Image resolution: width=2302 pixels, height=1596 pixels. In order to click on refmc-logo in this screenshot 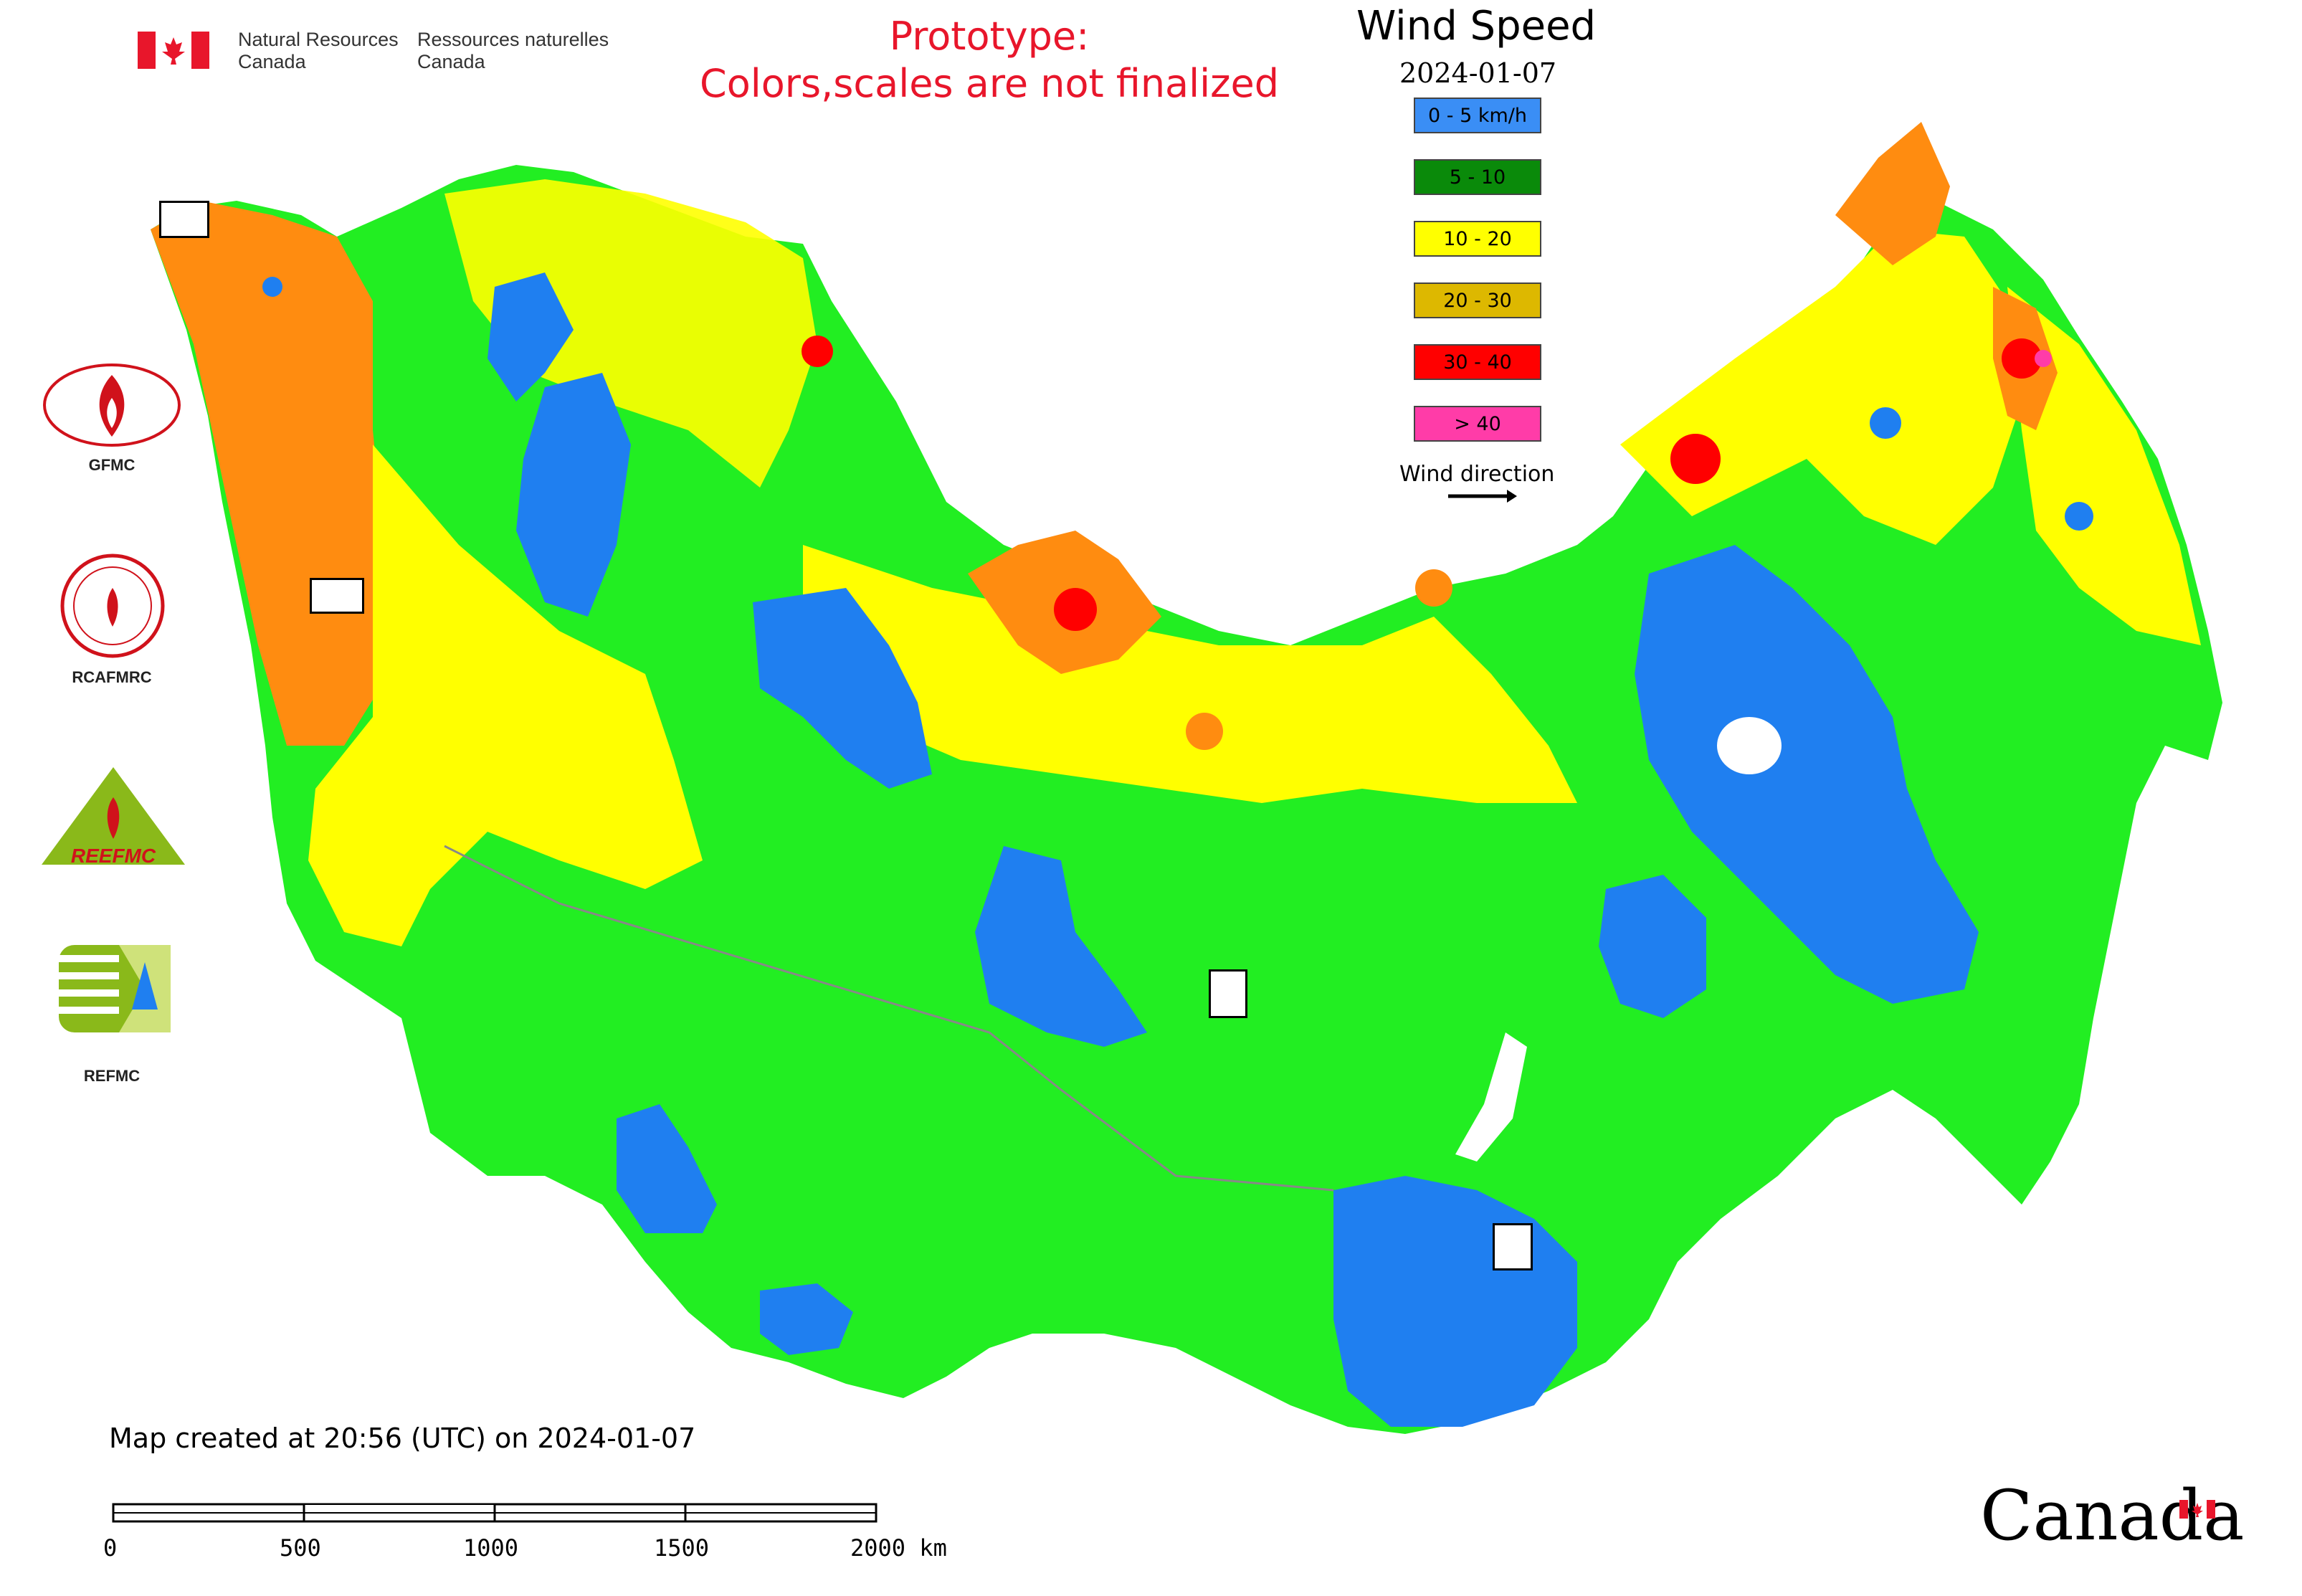, I will do `click(115, 990)`.